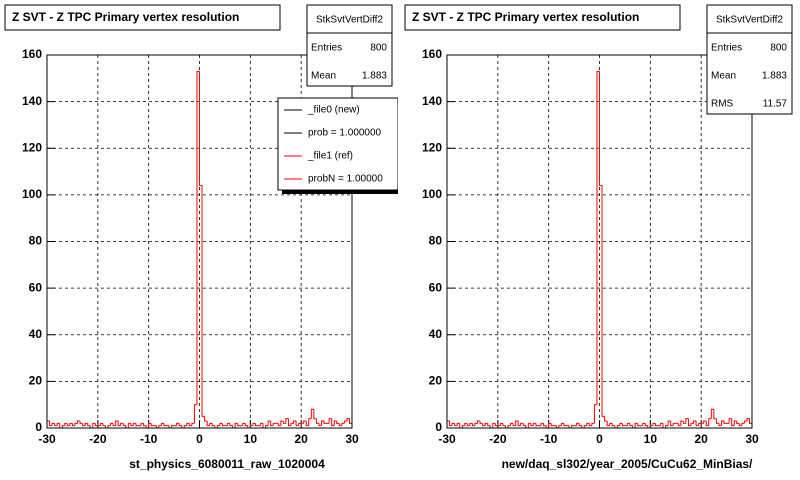 This screenshot has height=480, width=800. Describe the element at coordinates (47, 439) in the screenshot. I see `x-tick-label: -30` at that location.